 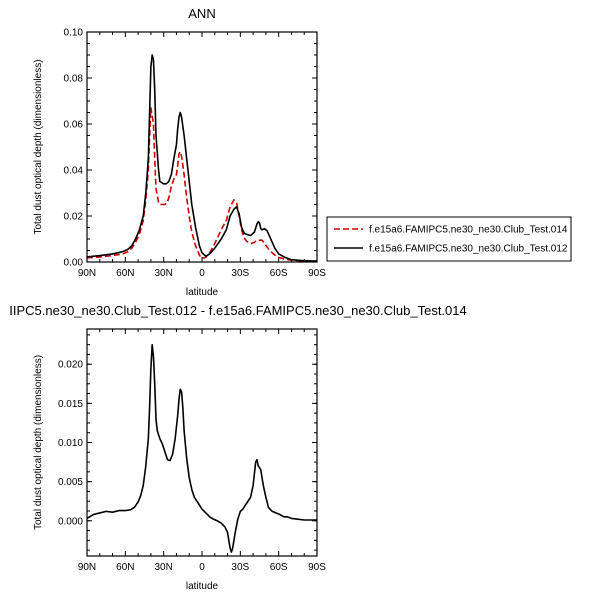 I want to click on legend-box, so click(x=449, y=239).